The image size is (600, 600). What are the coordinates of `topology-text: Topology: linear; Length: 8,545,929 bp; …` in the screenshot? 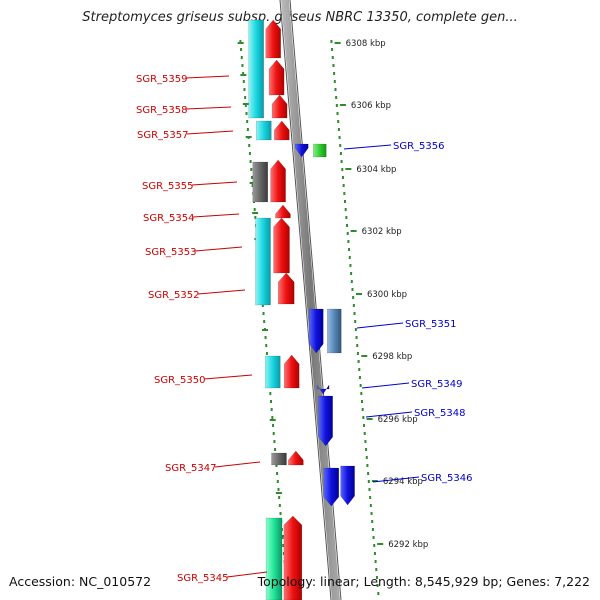 It's located at (423, 581).